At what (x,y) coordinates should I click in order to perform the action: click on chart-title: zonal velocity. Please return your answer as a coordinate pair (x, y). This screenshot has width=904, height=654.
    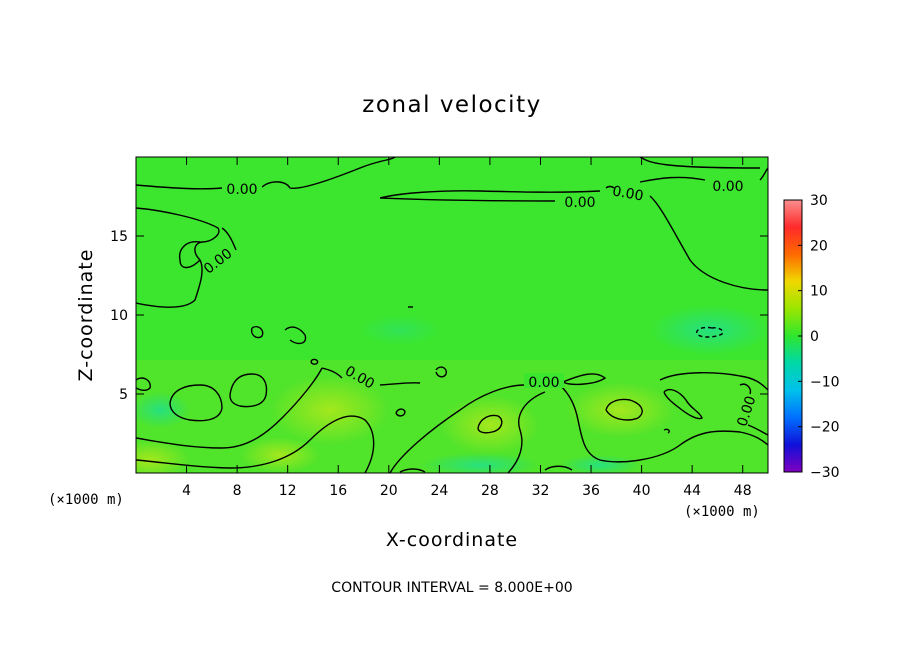
    Looking at the image, I should click on (451, 105).